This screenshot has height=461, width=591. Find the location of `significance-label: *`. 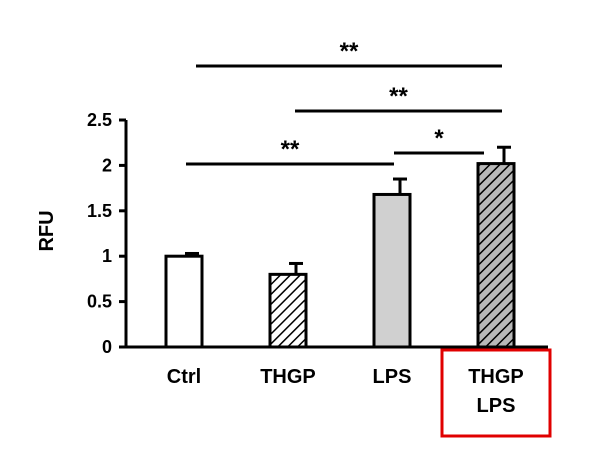

significance-label: * is located at coordinates (439, 138).